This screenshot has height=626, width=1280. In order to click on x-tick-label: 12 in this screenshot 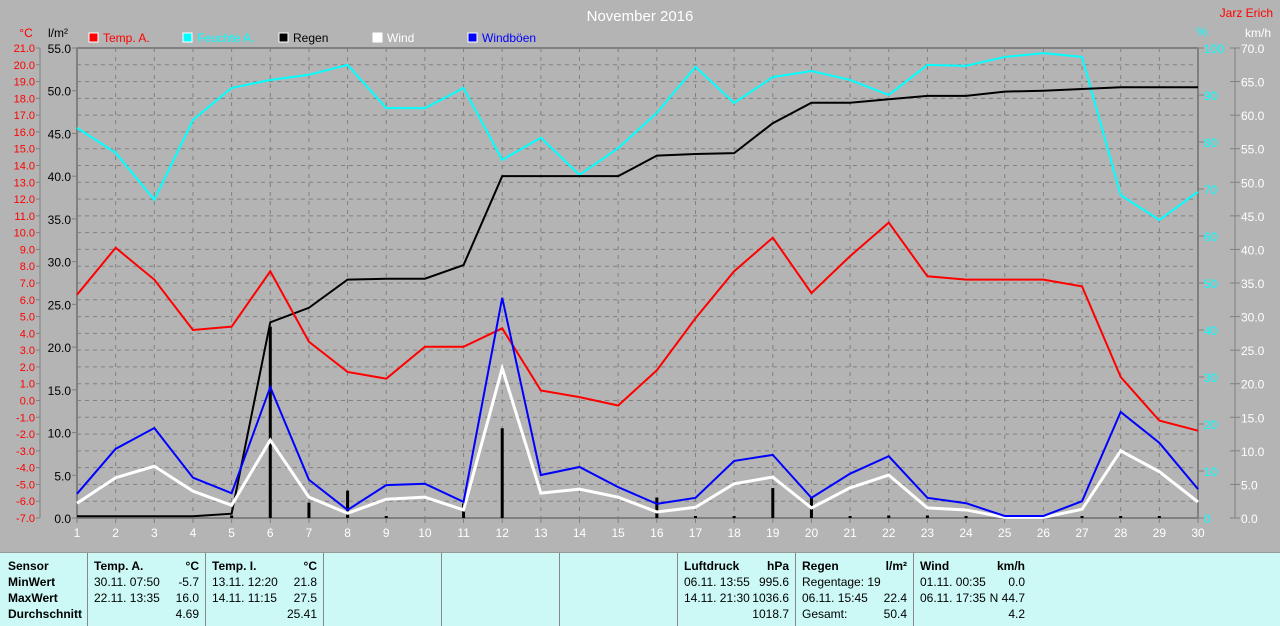, I will do `click(503, 533)`.